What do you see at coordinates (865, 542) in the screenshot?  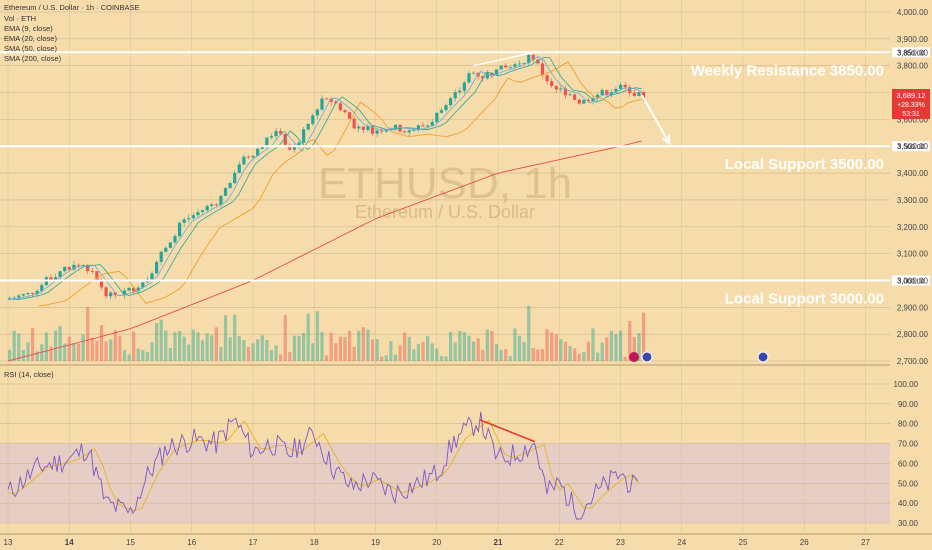 I see `x-tick-label: 27` at bounding box center [865, 542].